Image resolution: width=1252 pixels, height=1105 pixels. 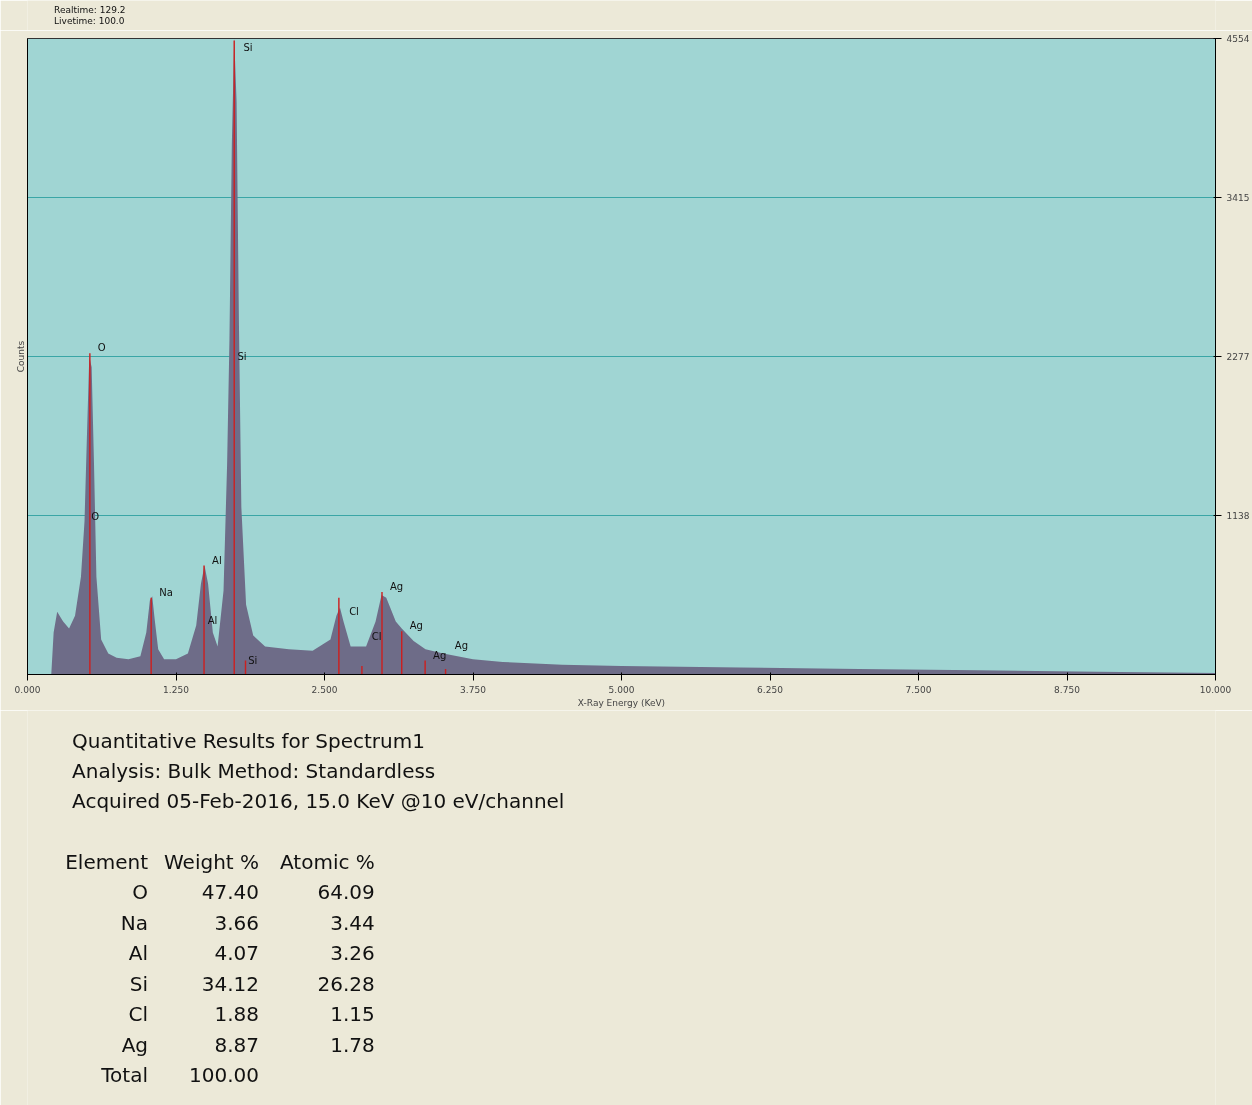 What do you see at coordinates (230, 892) in the screenshot?
I see `text: 47.40` at bounding box center [230, 892].